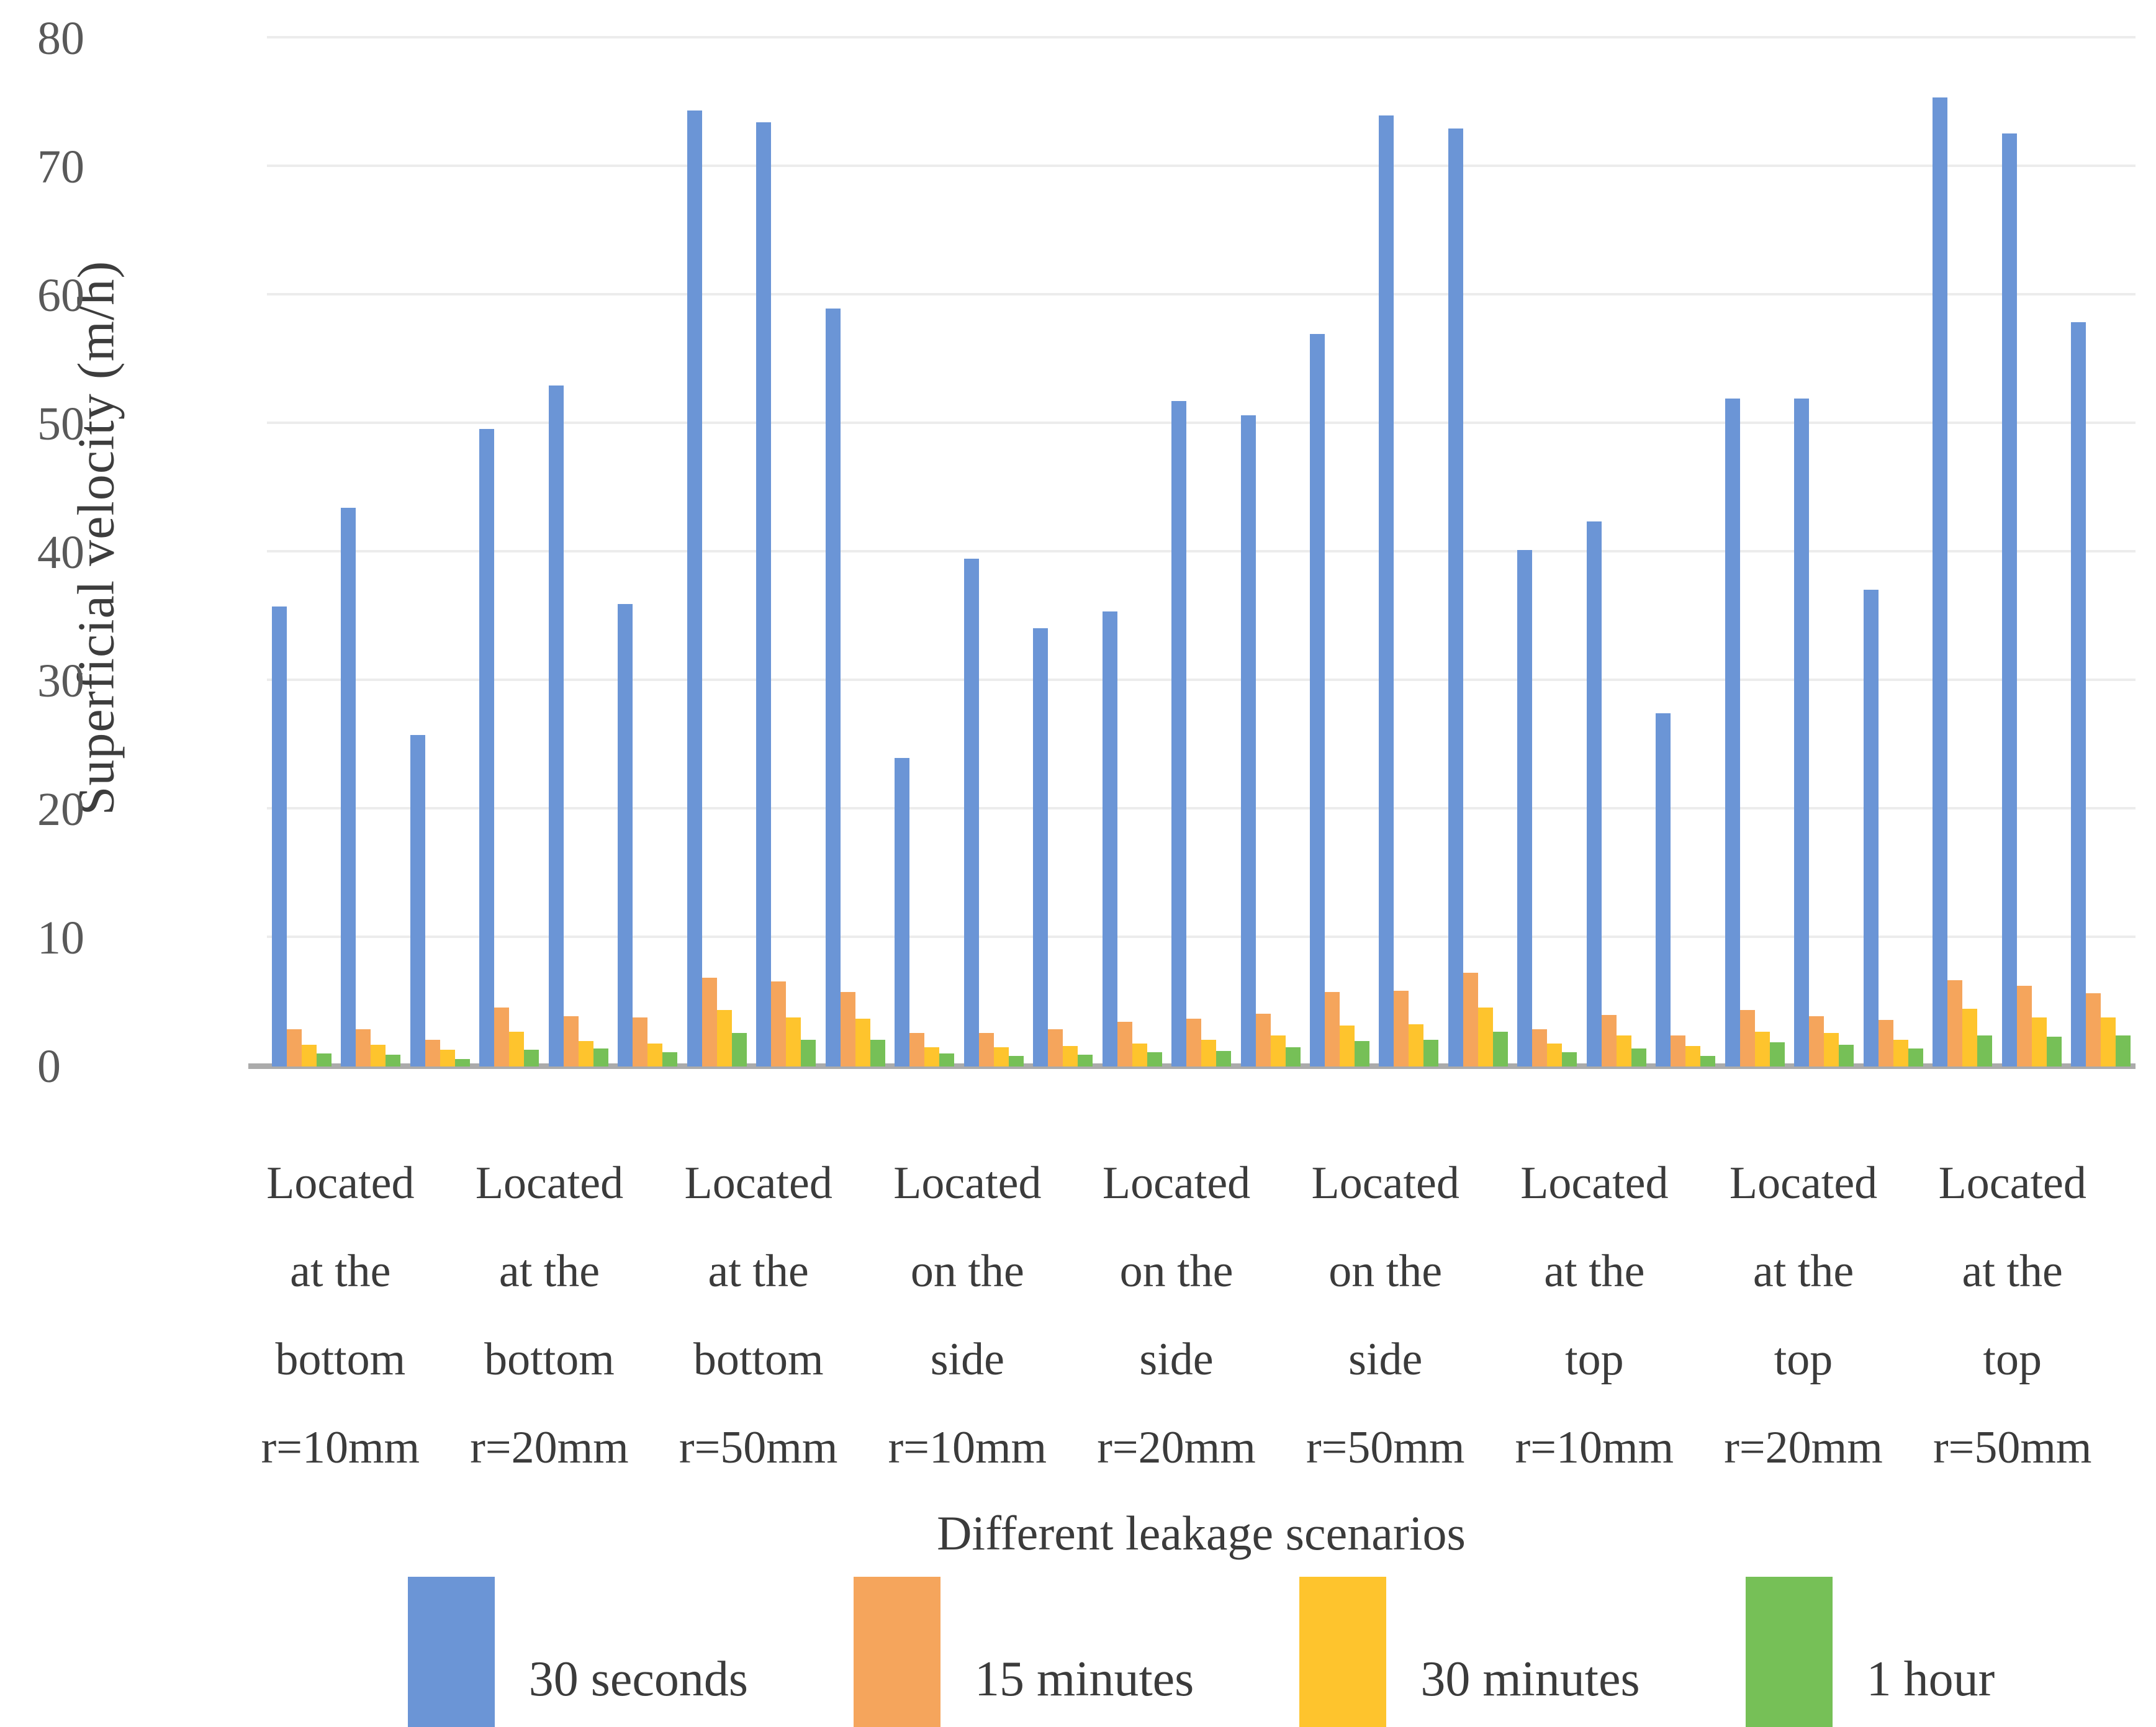 This screenshot has height=1727, width=2156. I want to click on legend-label: 15 minutes, so click(1084, 1679).